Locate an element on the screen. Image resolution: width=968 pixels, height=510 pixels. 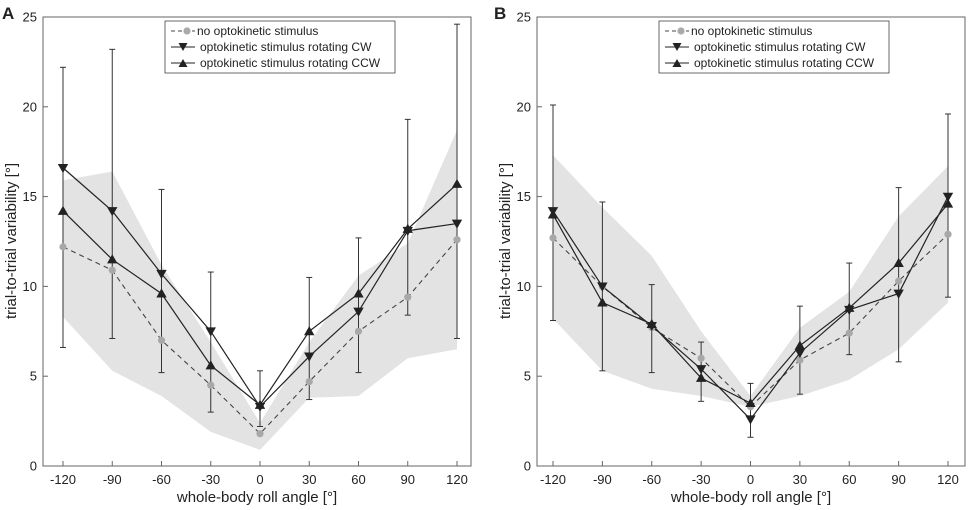
panel-a-y-tick-label: 5 is located at coordinates (33, 376).